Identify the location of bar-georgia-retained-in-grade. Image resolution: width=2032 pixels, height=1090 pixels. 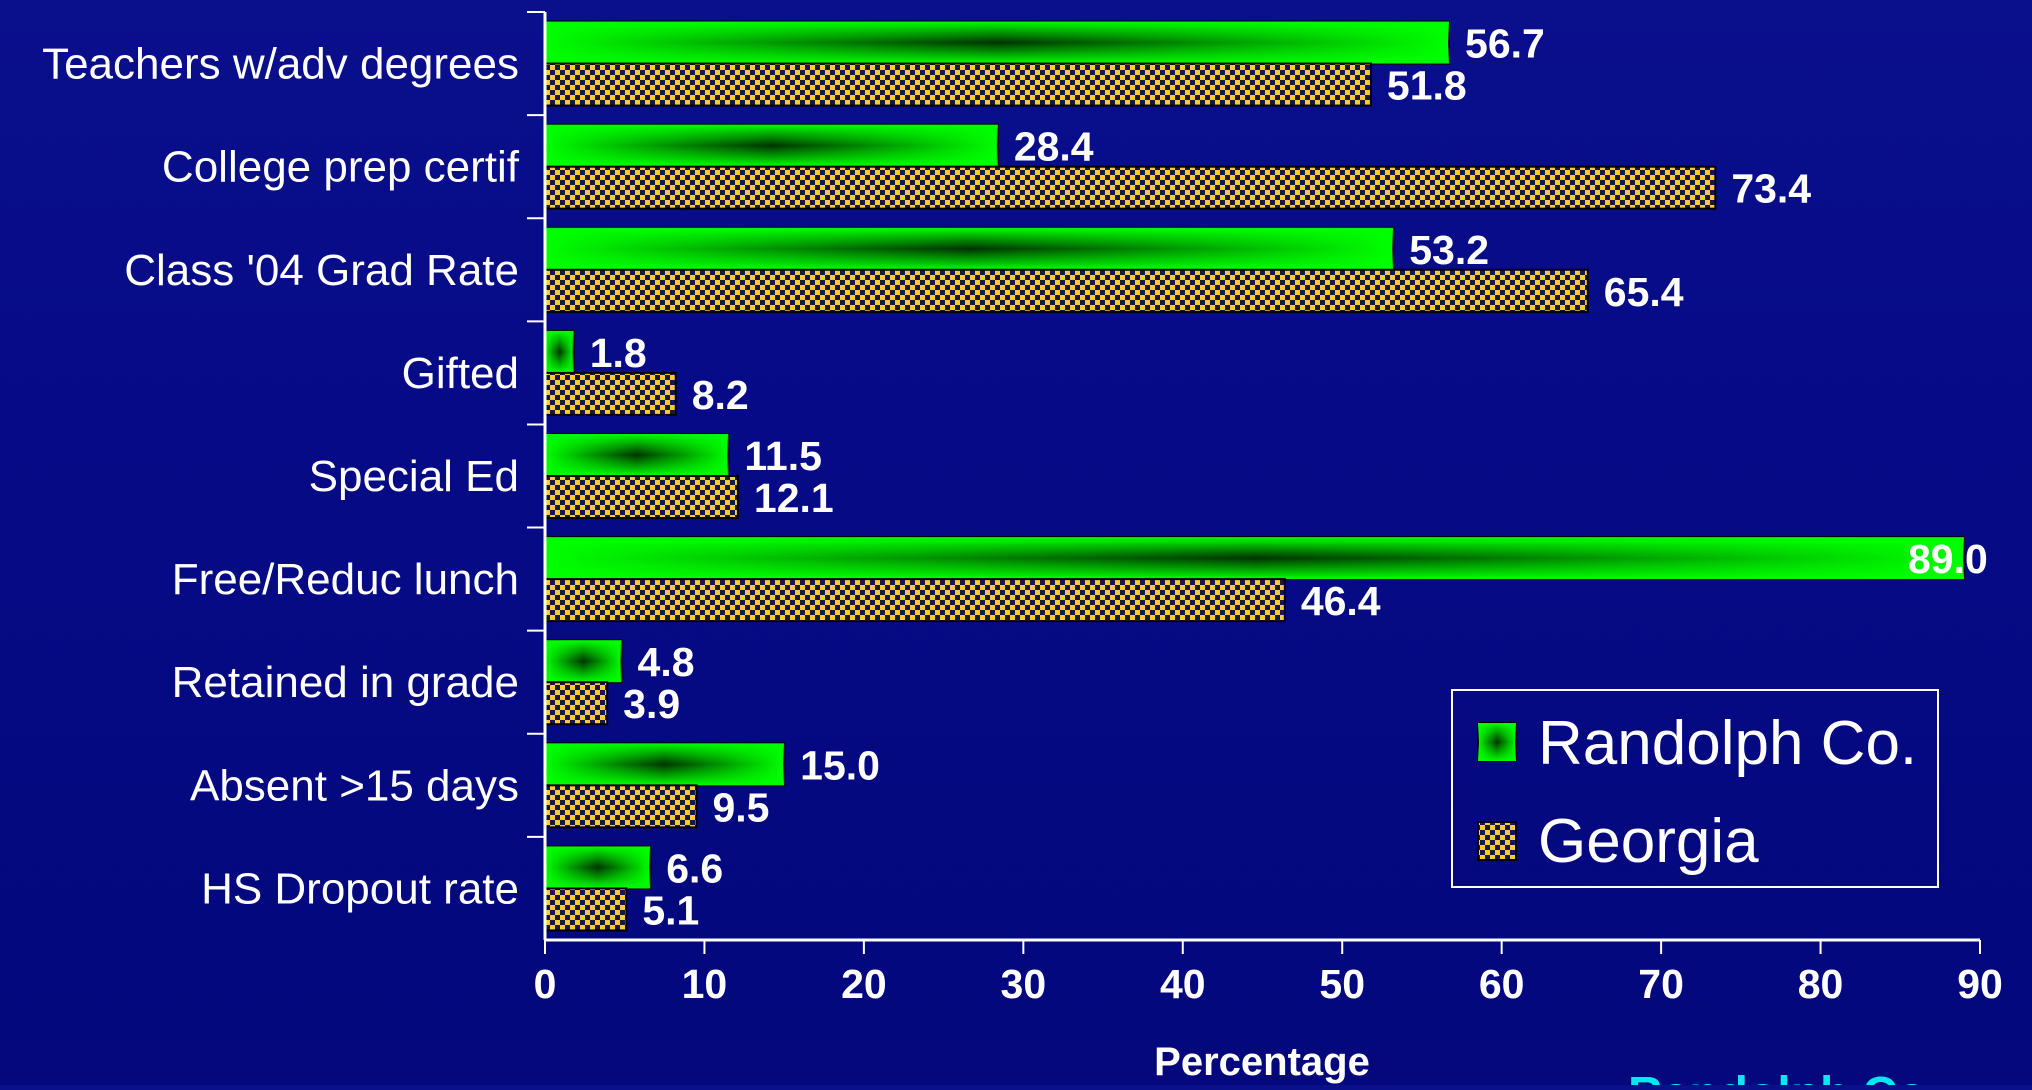
(576, 703).